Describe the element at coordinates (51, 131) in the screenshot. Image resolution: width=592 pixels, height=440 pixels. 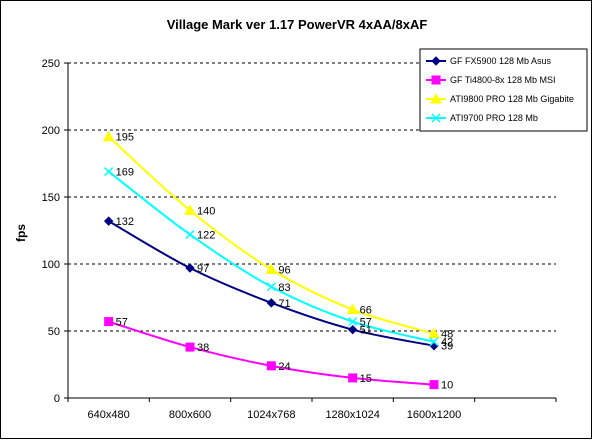
I see `y-tick-label: 200` at that location.